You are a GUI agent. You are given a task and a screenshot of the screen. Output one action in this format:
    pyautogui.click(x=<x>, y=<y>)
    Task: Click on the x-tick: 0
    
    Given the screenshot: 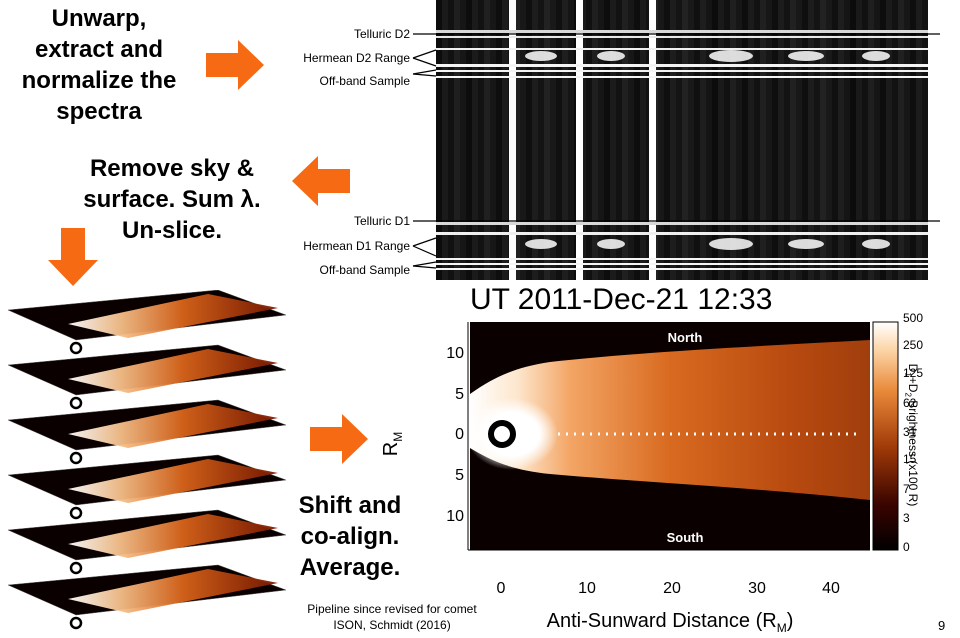 What is the action you would take?
    pyautogui.click(x=501, y=588)
    